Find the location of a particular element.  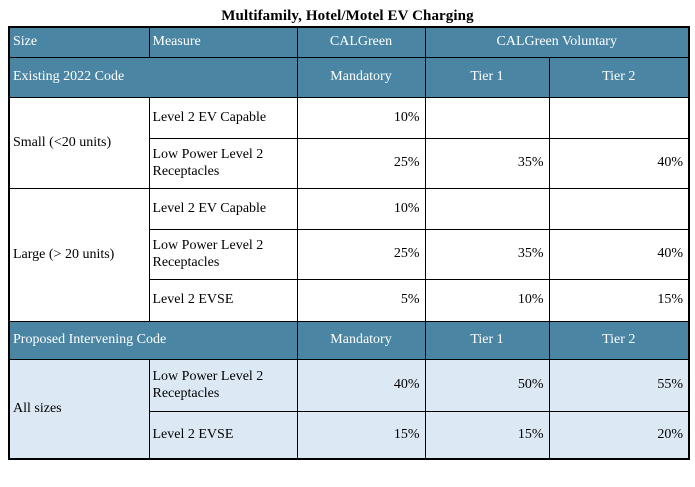

subcol-existing-tier2: Tier 2 is located at coordinates (619, 77).